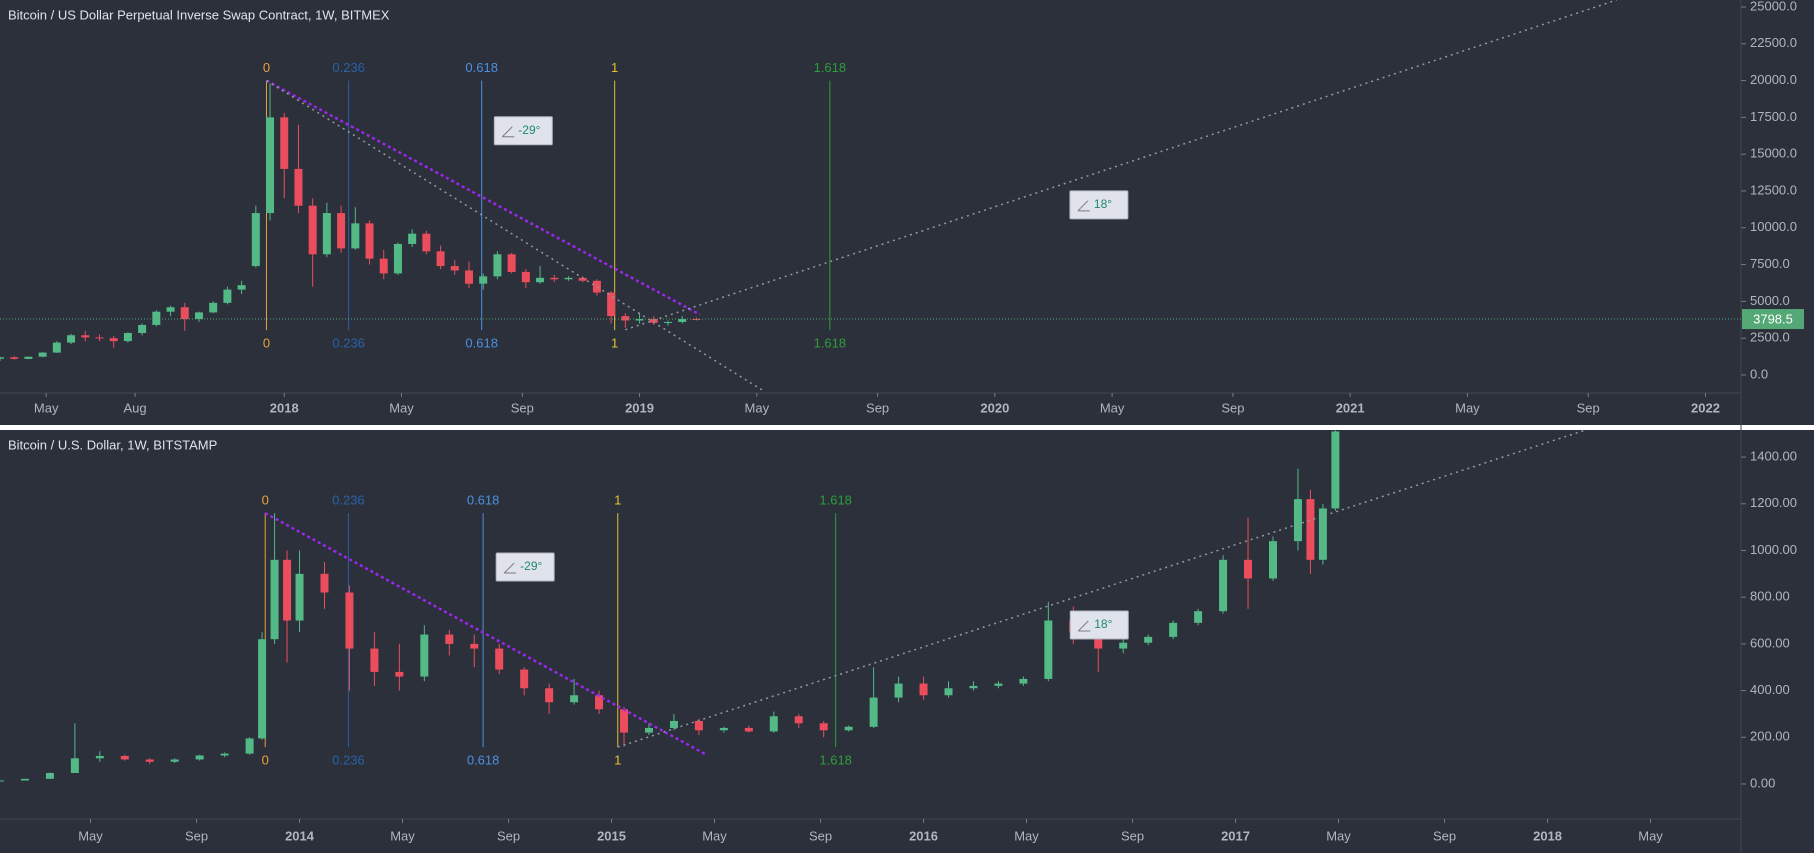 This screenshot has width=1814, height=853. What do you see at coordinates (1773, 42) in the screenshot?
I see `y-tick-label: 22500.0` at bounding box center [1773, 42].